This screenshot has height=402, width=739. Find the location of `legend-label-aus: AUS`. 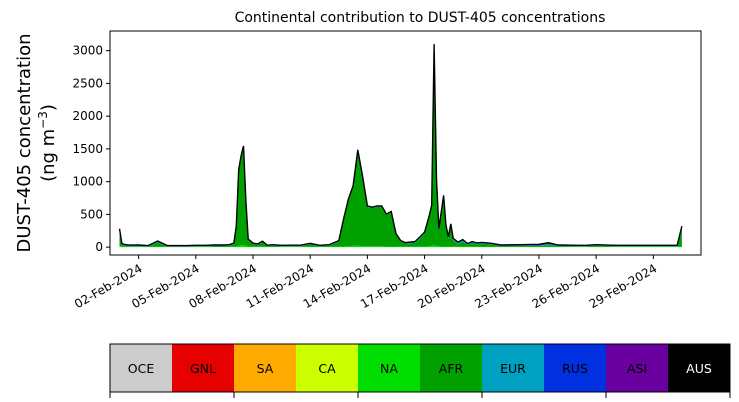

legend-label-aus: AUS is located at coordinates (699, 368).